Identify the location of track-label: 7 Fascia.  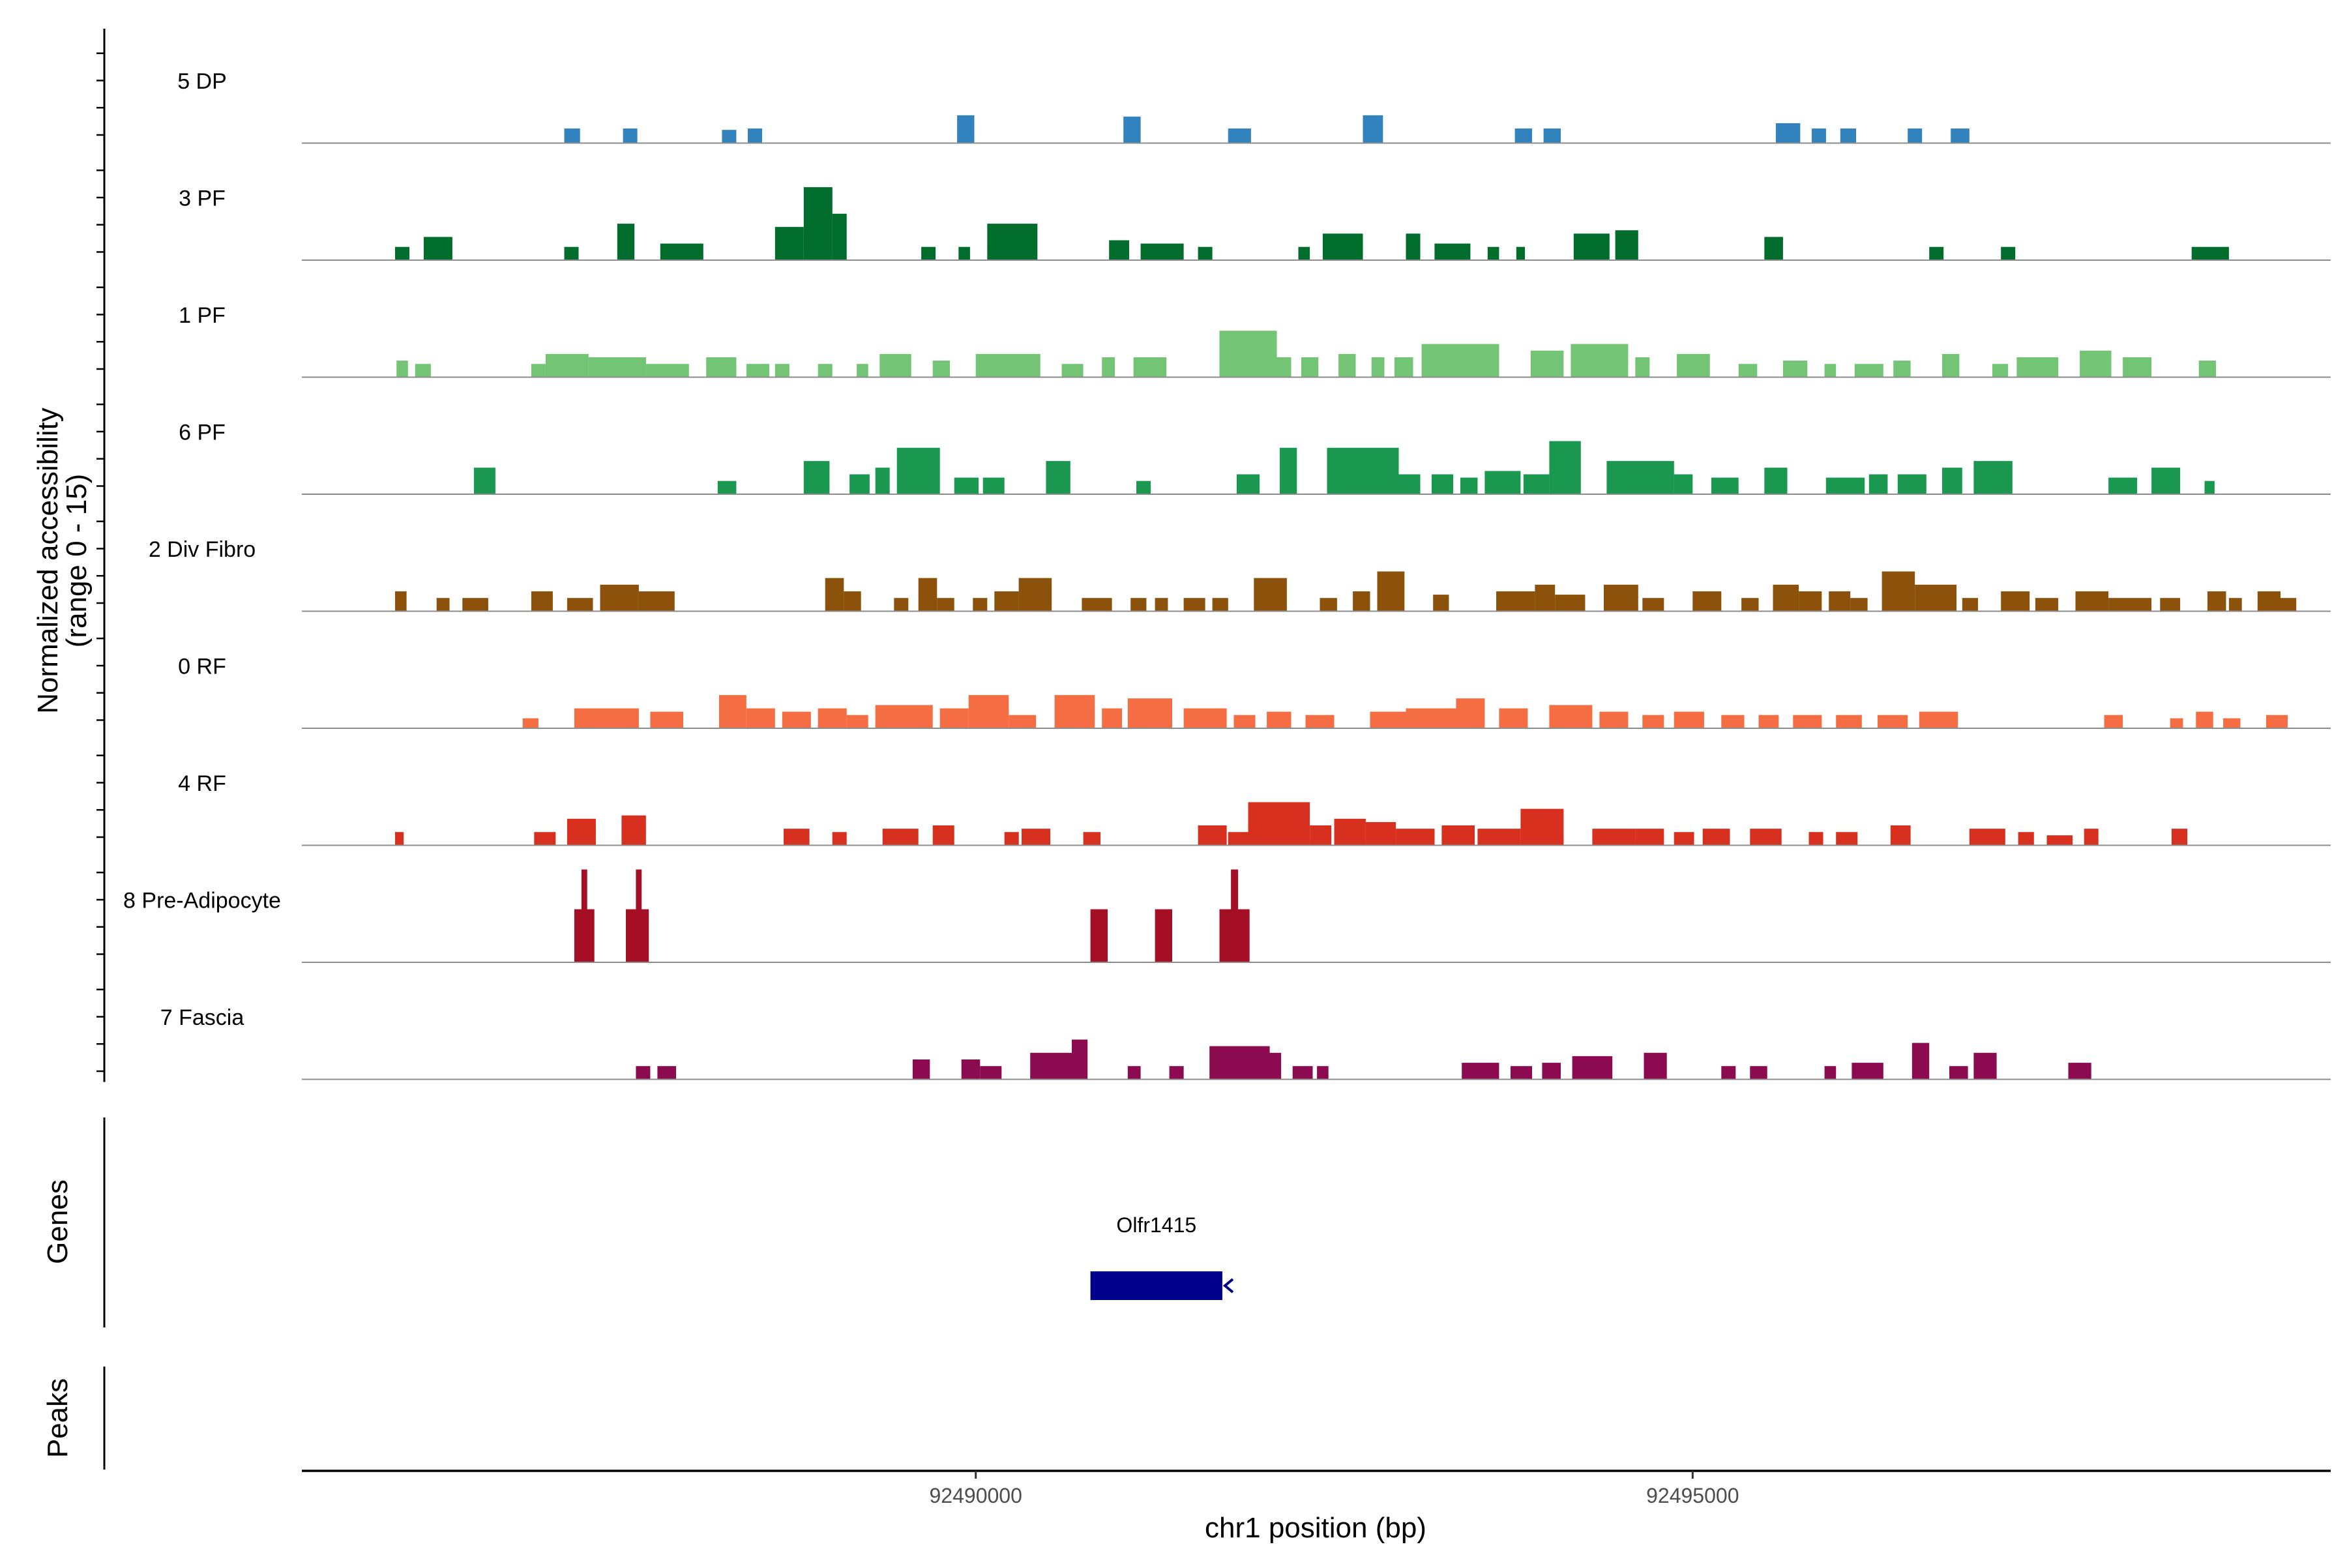
(202, 1018).